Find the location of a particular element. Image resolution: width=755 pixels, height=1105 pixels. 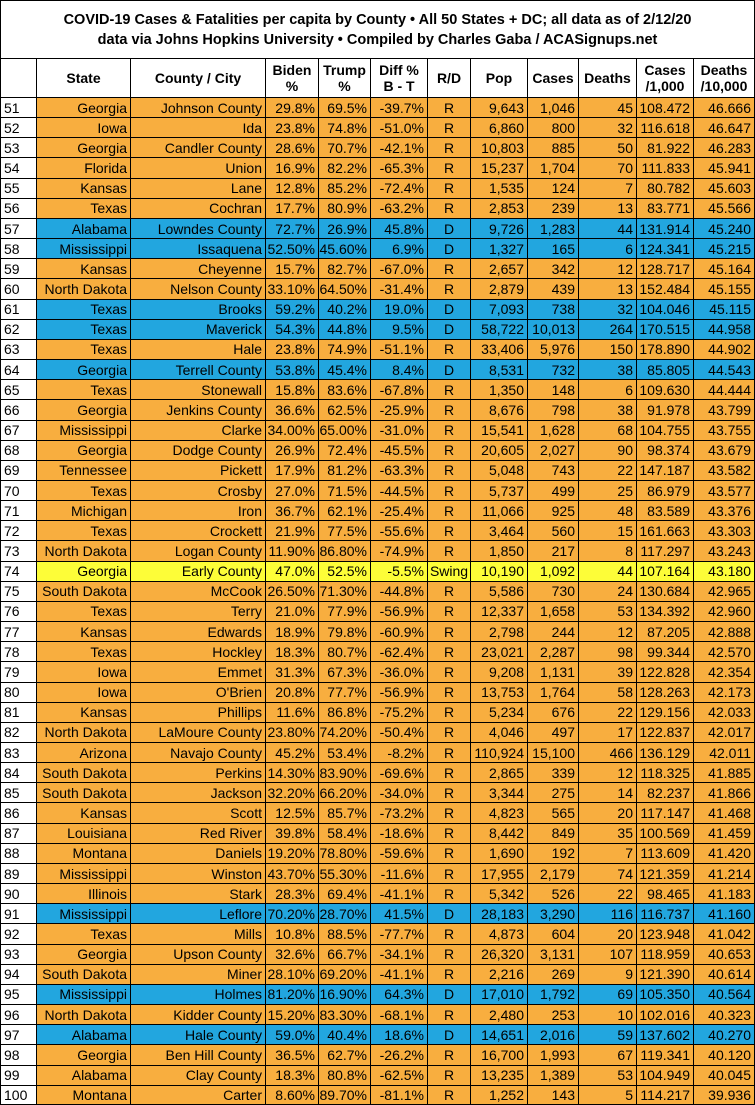

table-cell: North Dakota is located at coordinates (83, 288).